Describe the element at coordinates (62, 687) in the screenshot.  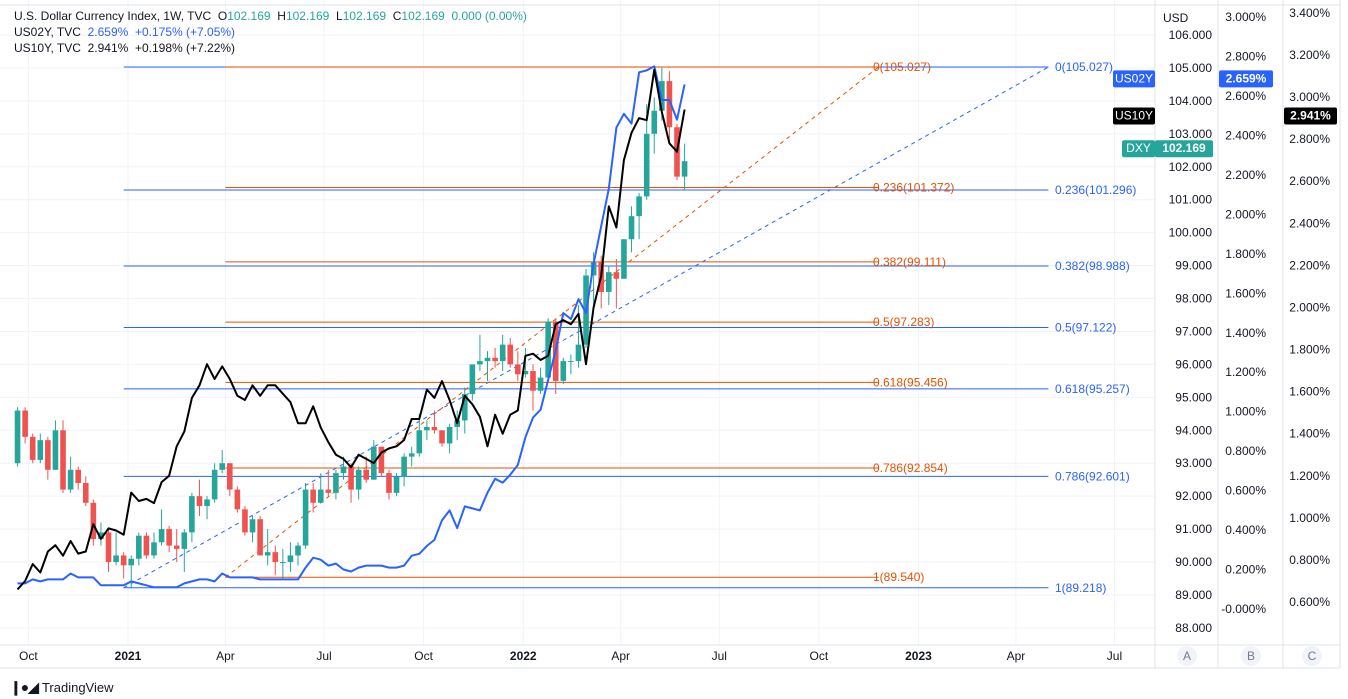
I see `tradingview-logo: ❙●◢ TradingView` at that location.